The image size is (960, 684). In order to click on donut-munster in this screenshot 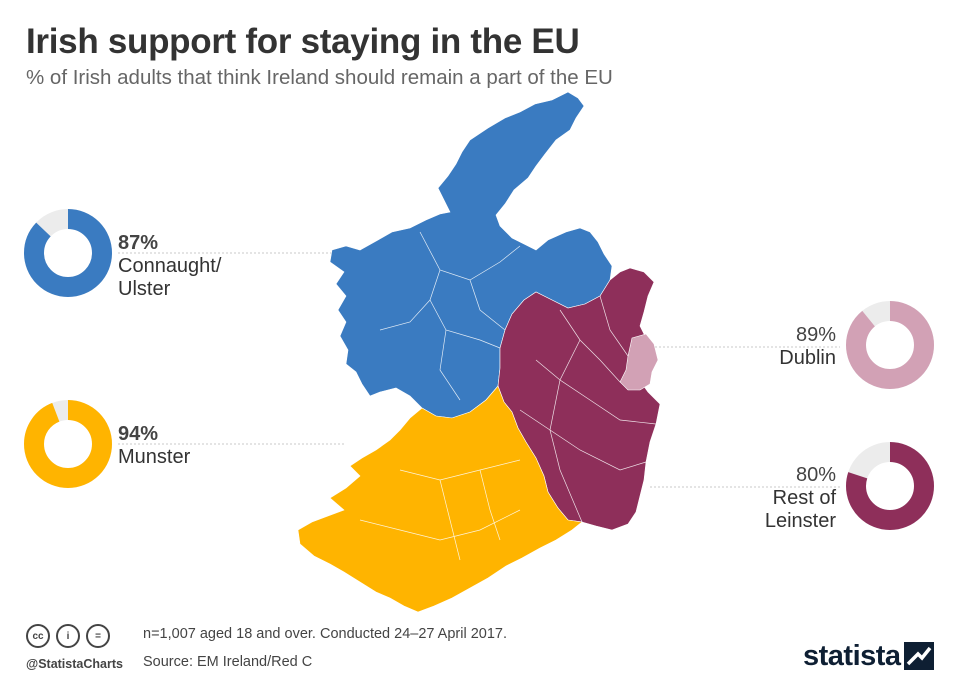, I will do `click(68, 444)`.